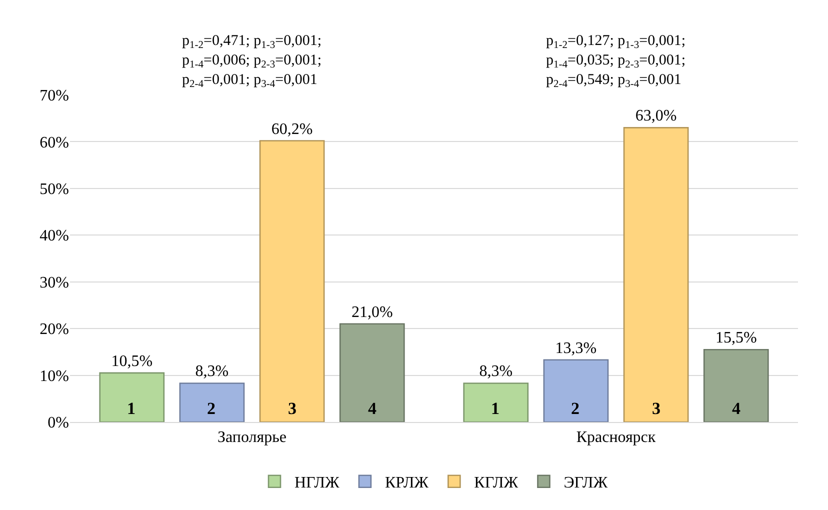  What do you see at coordinates (586, 483) in the screenshot?
I see `legend-label: ЭГЛЖ` at bounding box center [586, 483].